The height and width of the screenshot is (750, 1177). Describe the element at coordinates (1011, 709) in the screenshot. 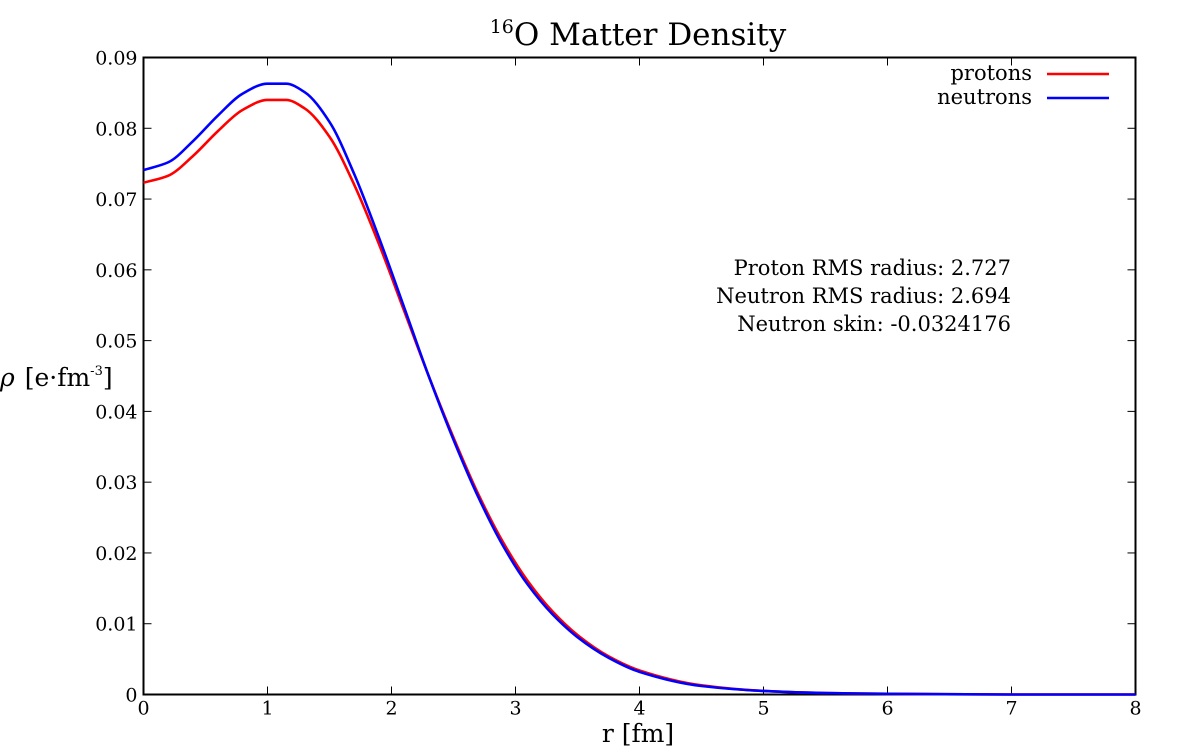

I see `x-tick-label: 7` at that location.